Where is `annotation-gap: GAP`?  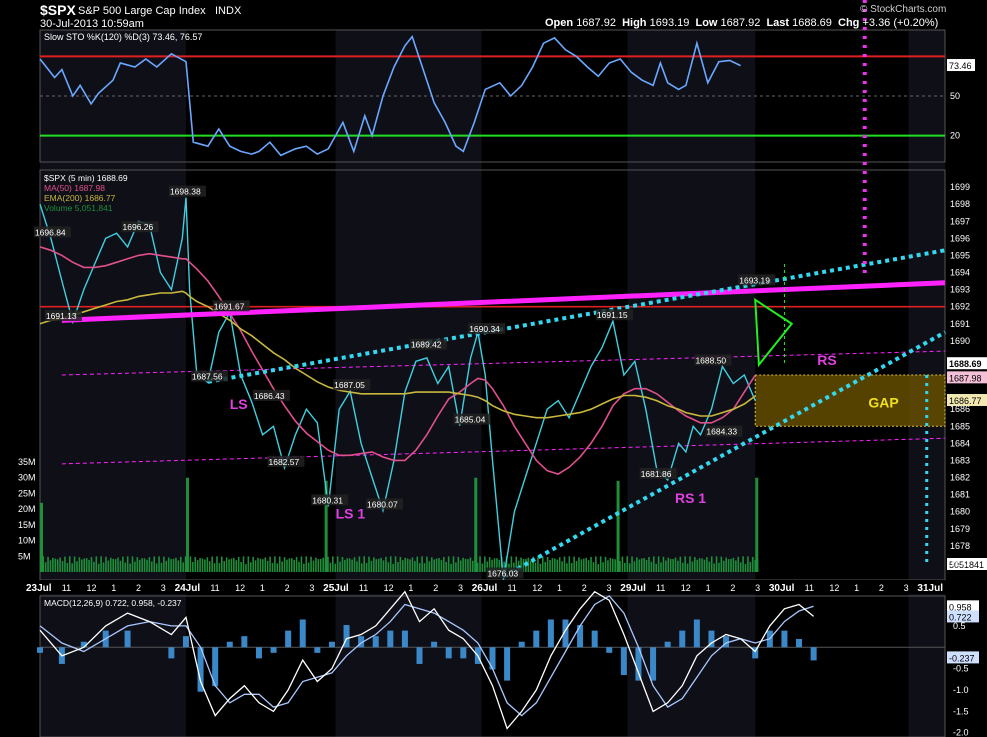 annotation-gap: GAP is located at coordinates (883, 402).